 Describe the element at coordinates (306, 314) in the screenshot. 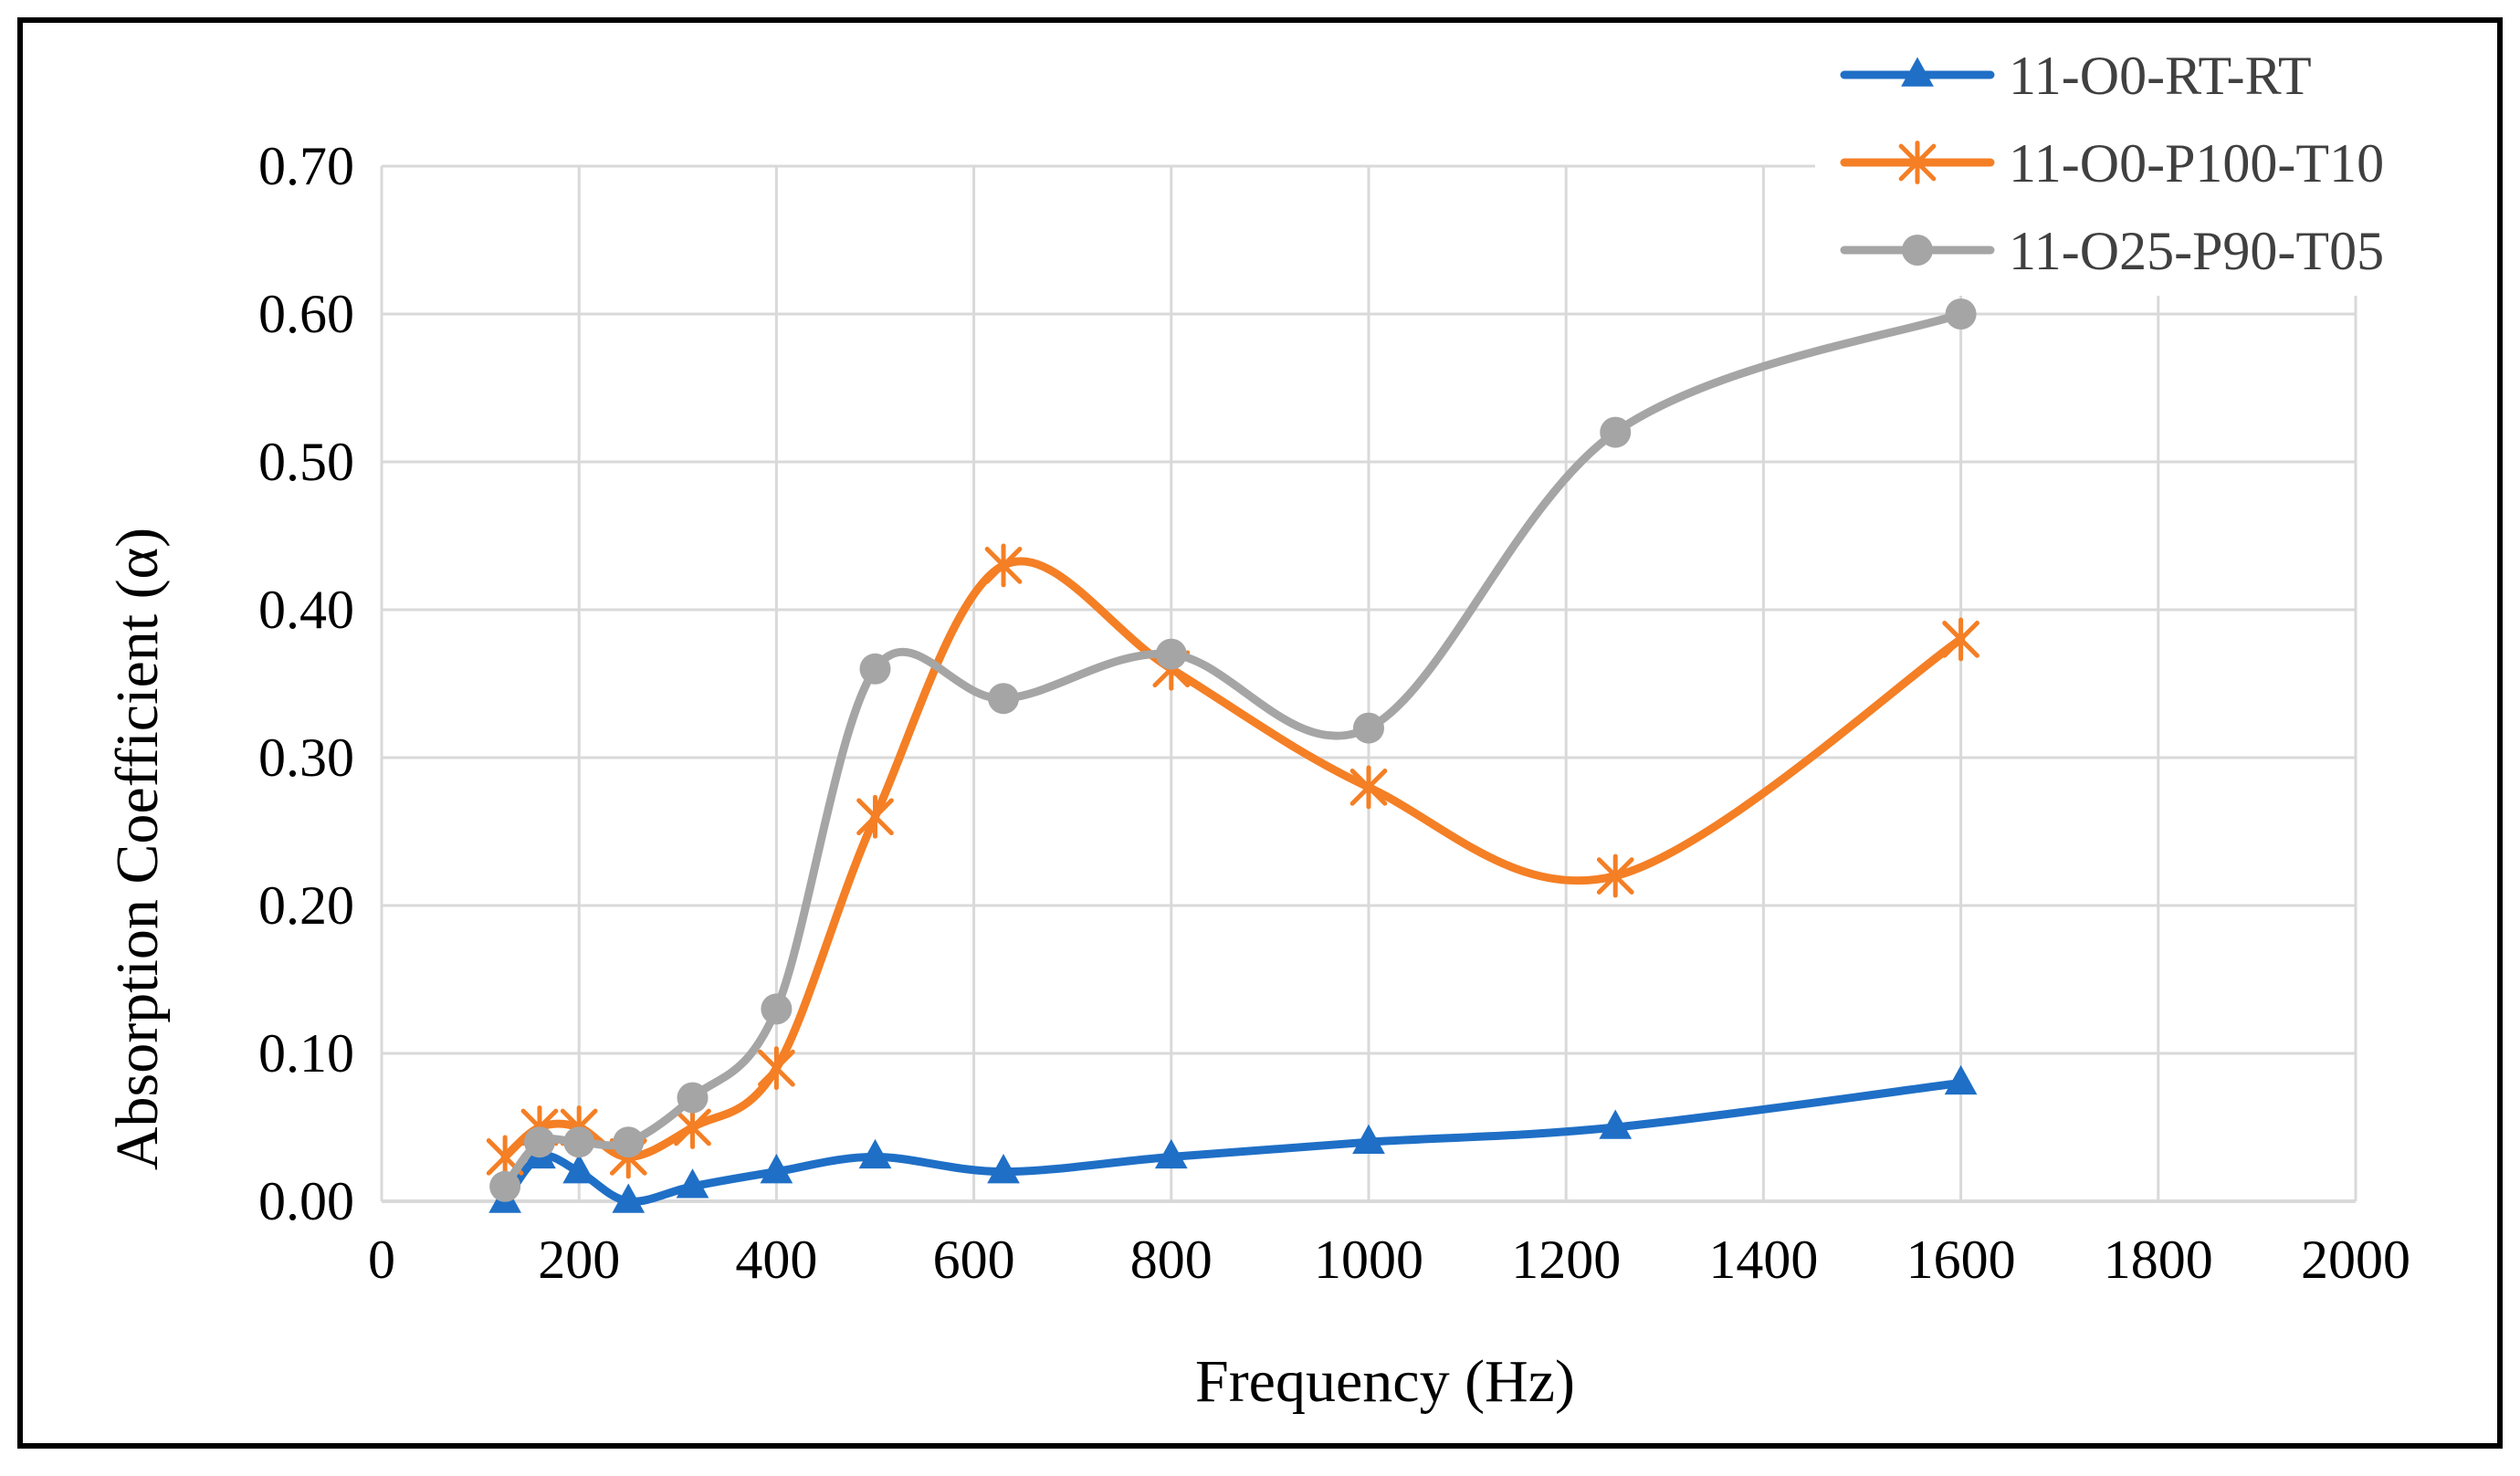

I see `y-tick-label: 0.60` at that location.